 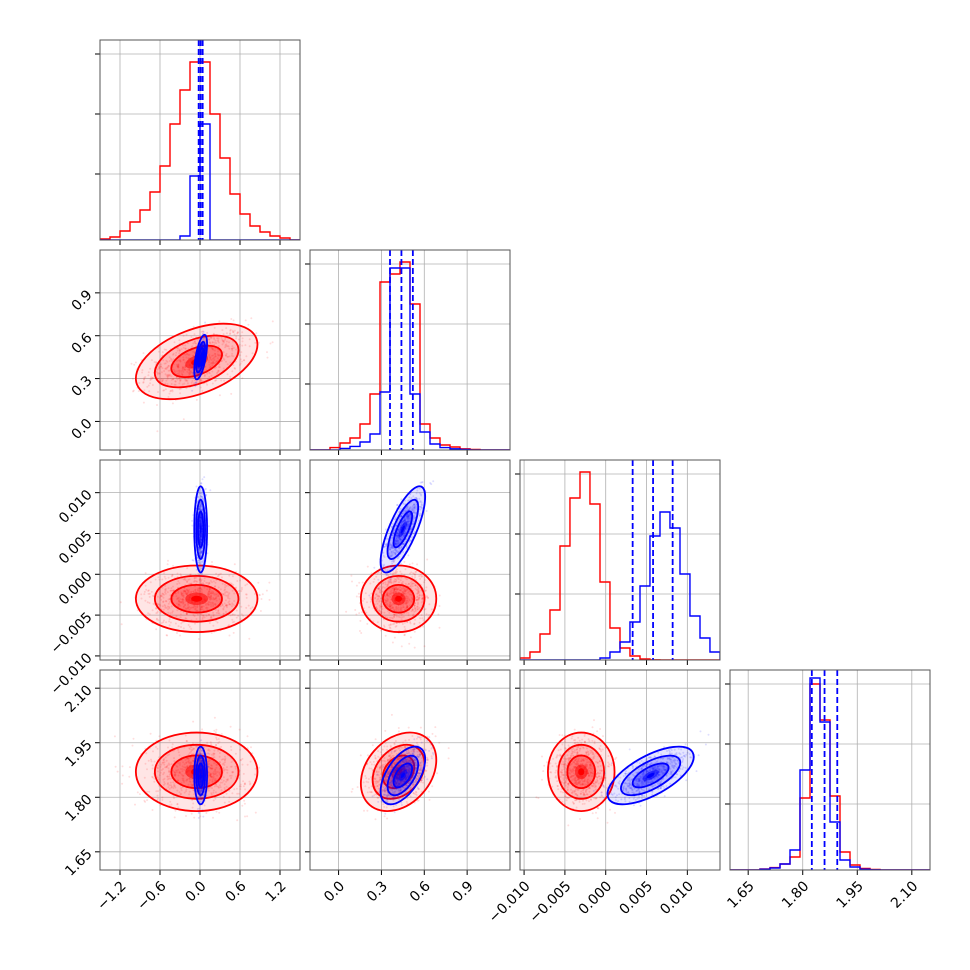 I want to click on y-tick-label-1-2: 0.6, so click(x=82, y=343).